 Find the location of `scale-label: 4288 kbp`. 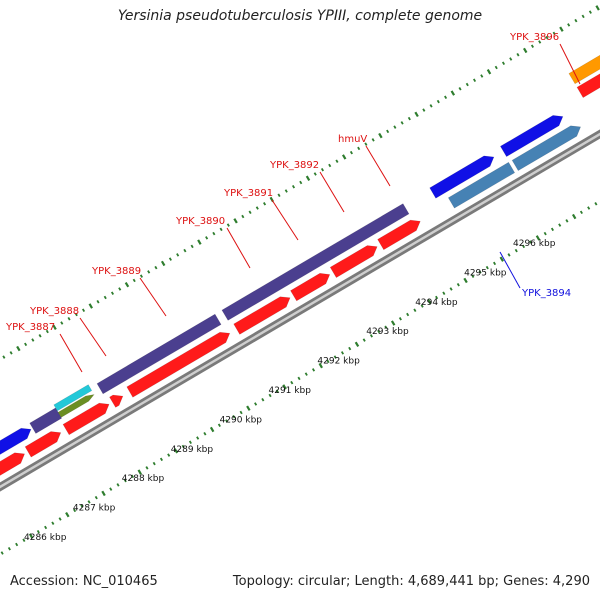

scale-label: 4288 kbp is located at coordinates (143, 479).